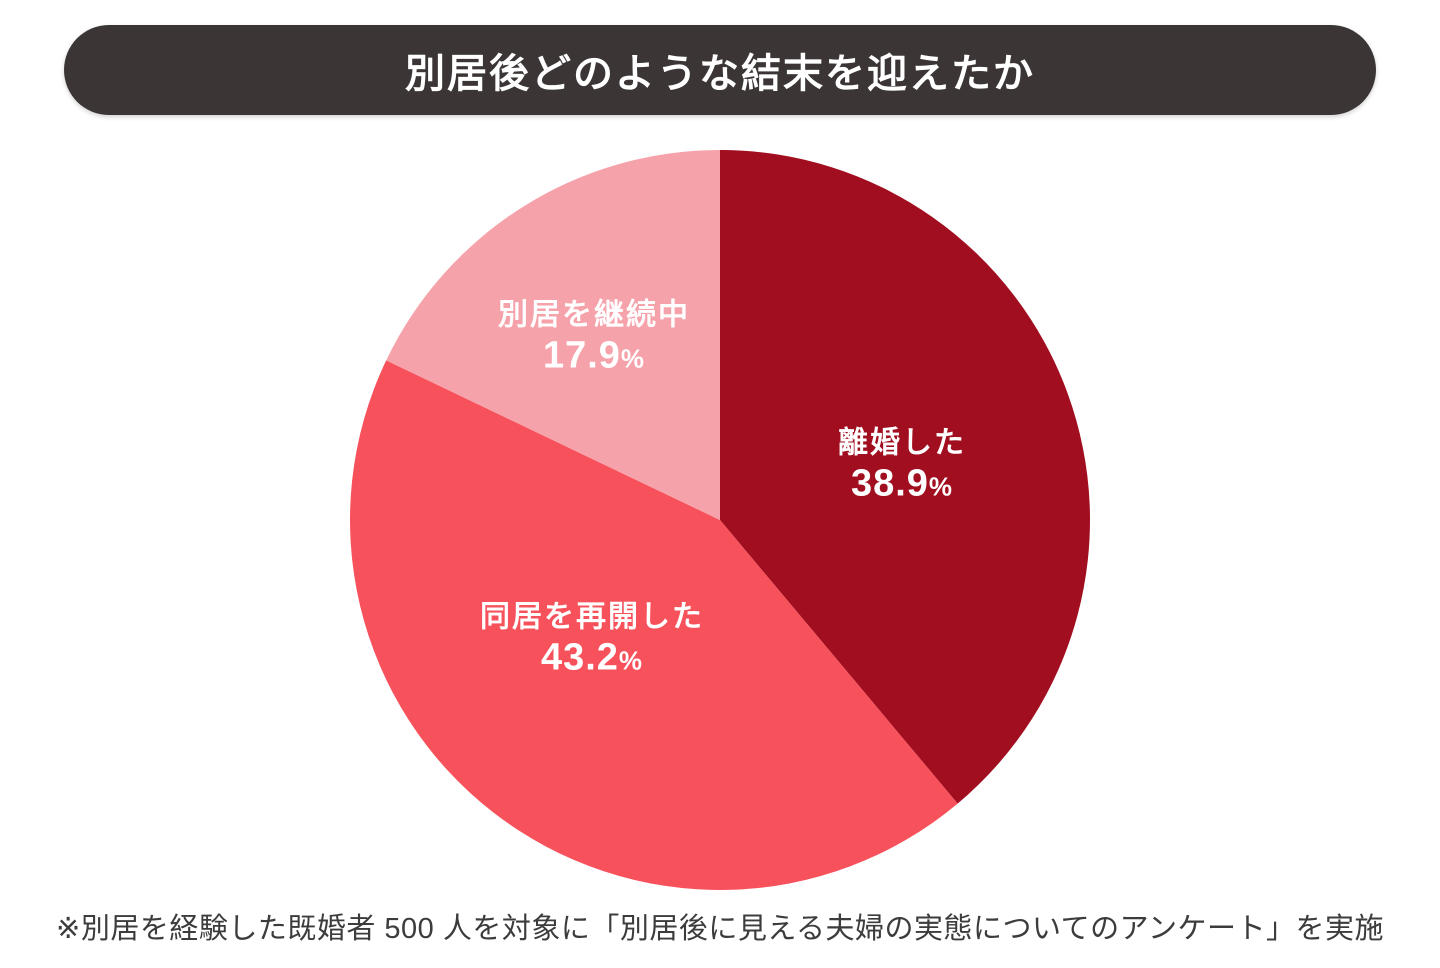 This screenshot has width=1440, height=968. What do you see at coordinates (720, 74) in the screenshot?
I see `chart-title: 別居後どのような結末を迎えたか` at bounding box center [720, 74].